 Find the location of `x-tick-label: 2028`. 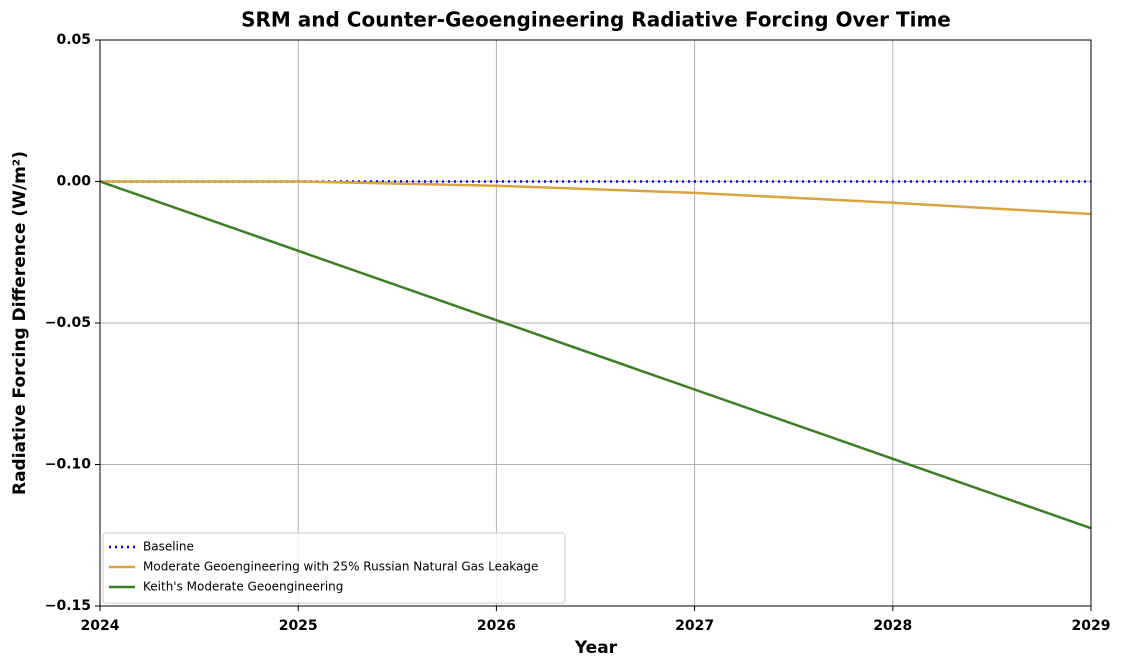

x-tick-label: 2028 is located at coordinates (892, 626).